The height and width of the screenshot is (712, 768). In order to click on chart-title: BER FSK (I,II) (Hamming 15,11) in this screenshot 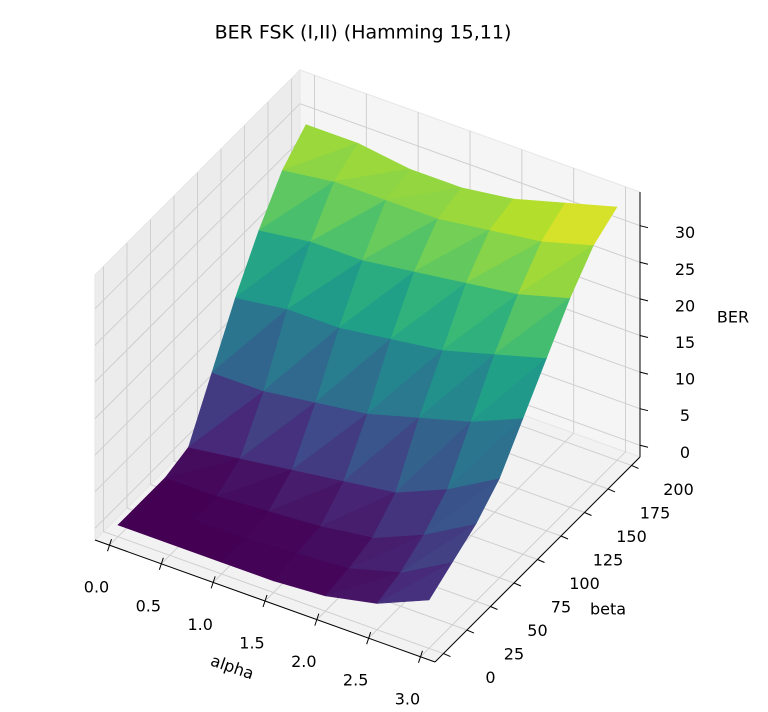, I will do `click(363, 33)`.